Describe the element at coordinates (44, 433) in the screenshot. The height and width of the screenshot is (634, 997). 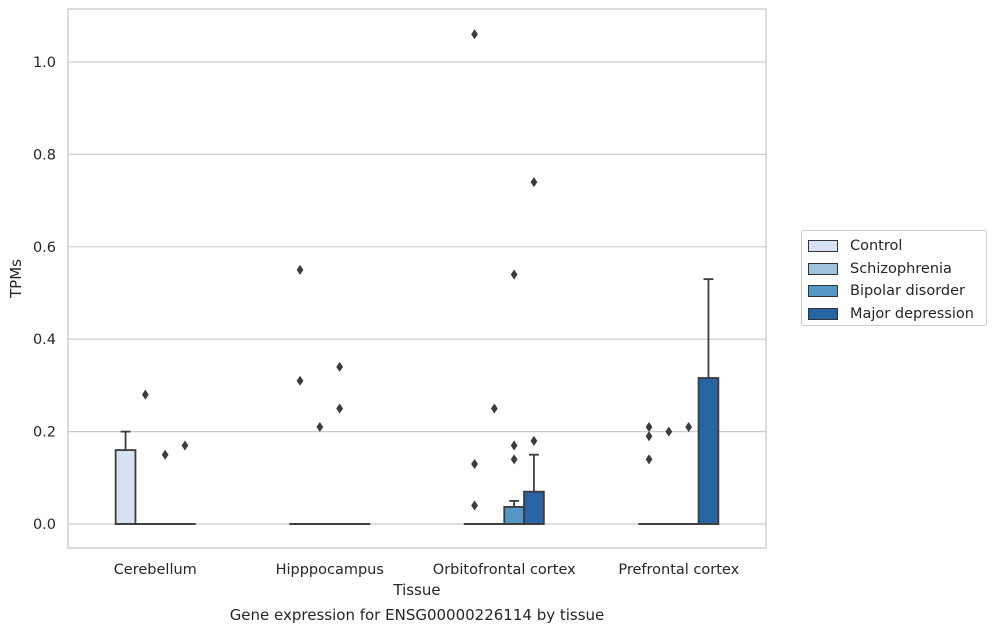
I see `y-tick-label: 0.2` at that location.